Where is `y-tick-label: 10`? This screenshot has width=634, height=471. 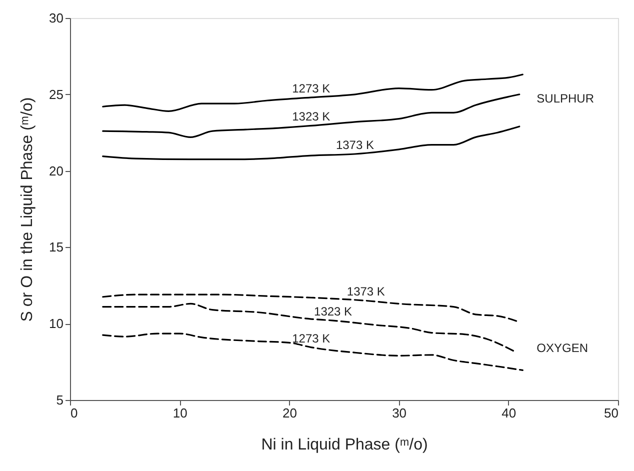 y-tick-label: 10 is located at coordinates (56, 324).